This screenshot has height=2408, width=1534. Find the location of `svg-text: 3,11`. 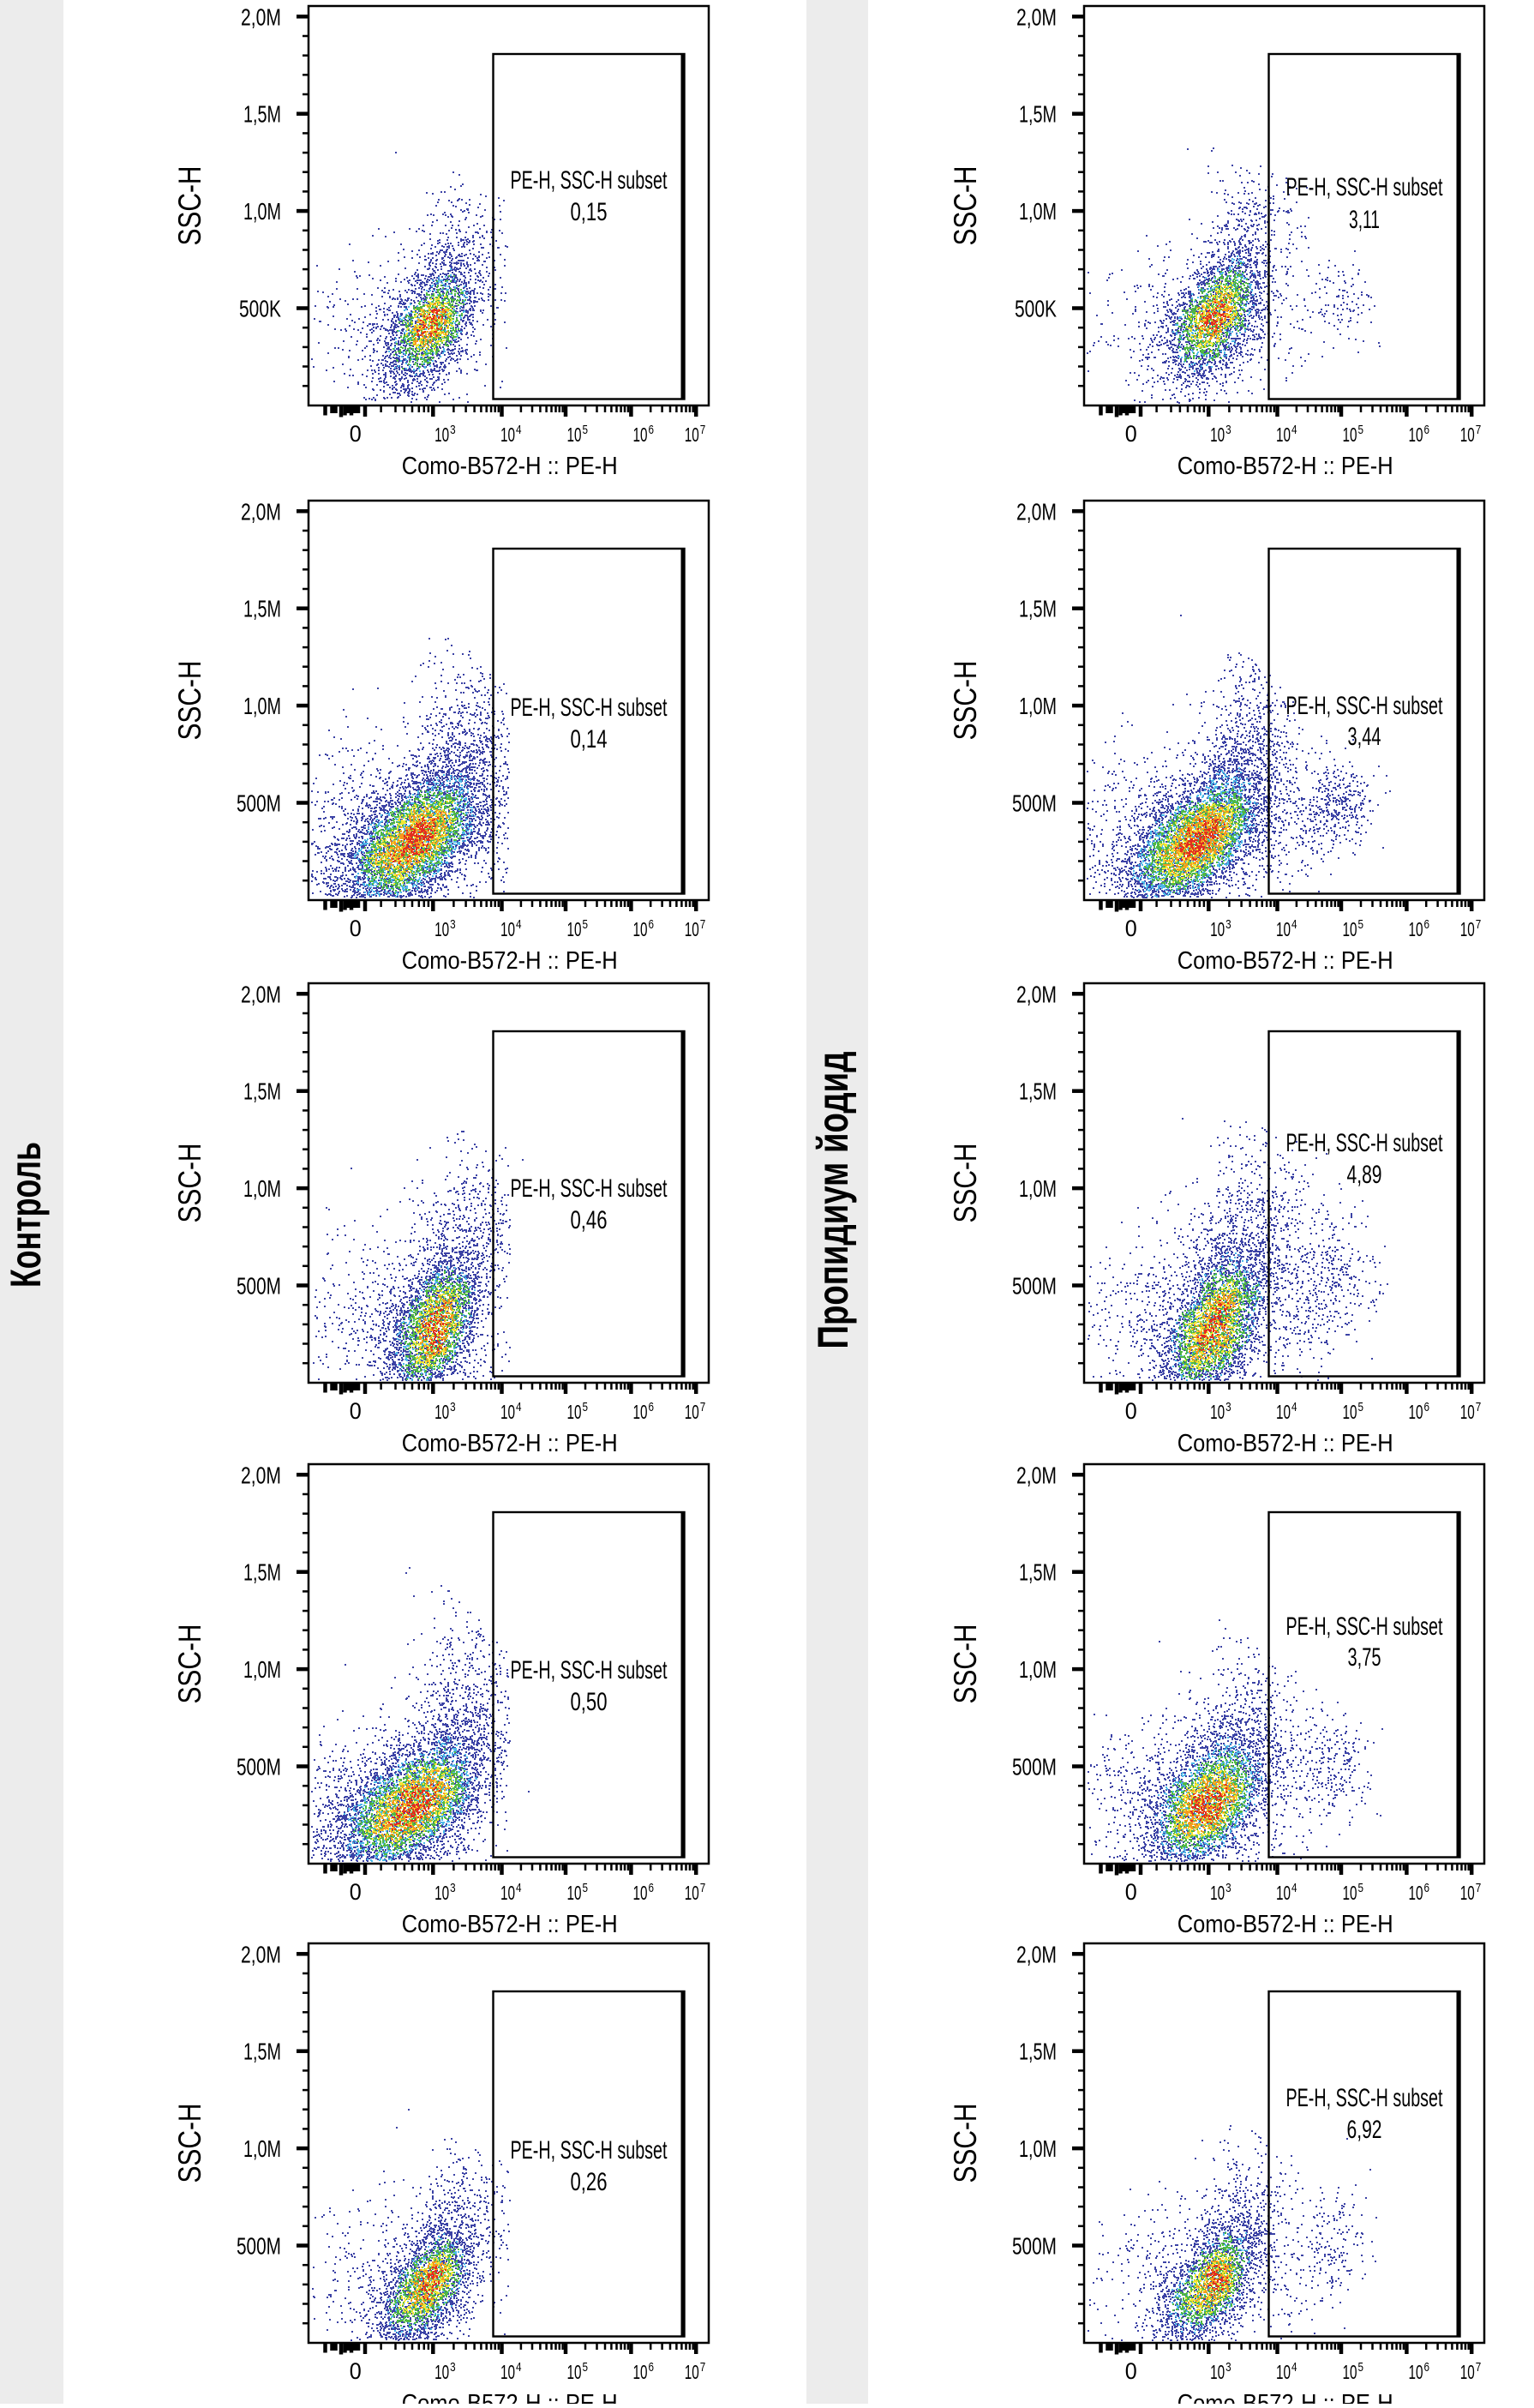

svg-text: 3,11 is located at coordinates (1364, 220).